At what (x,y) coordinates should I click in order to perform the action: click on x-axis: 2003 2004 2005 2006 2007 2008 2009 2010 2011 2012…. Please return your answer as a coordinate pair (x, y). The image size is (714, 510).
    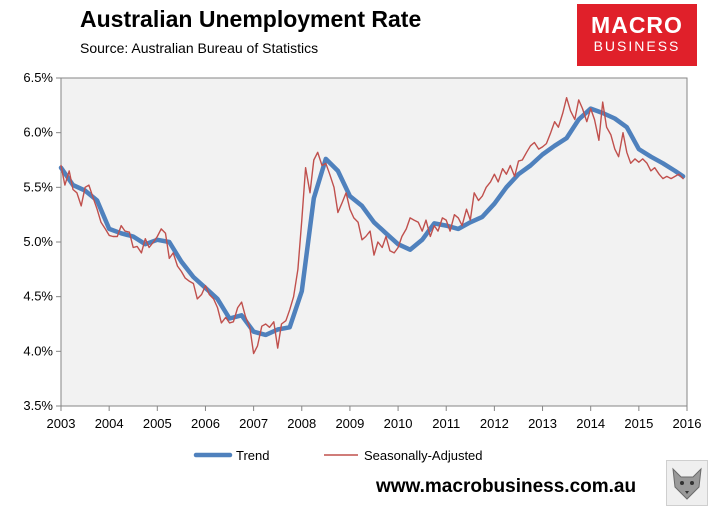
    Looking at the image, I should click on (374, 418).